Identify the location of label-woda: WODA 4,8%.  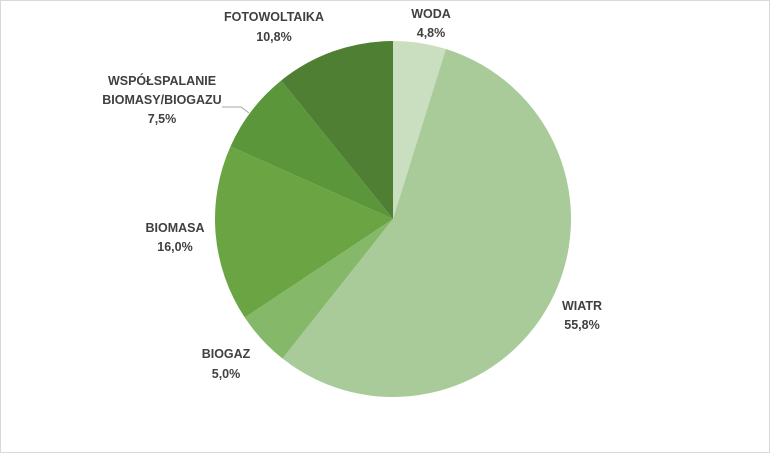
(431, 23).